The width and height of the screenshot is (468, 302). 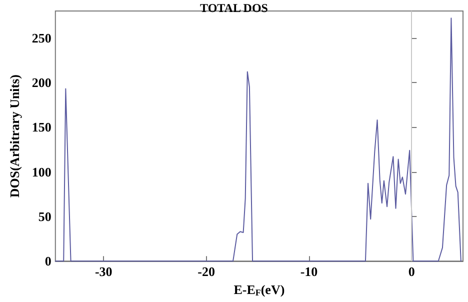 I want to click on x-tick-label: 0, so click(x=411, y=272).